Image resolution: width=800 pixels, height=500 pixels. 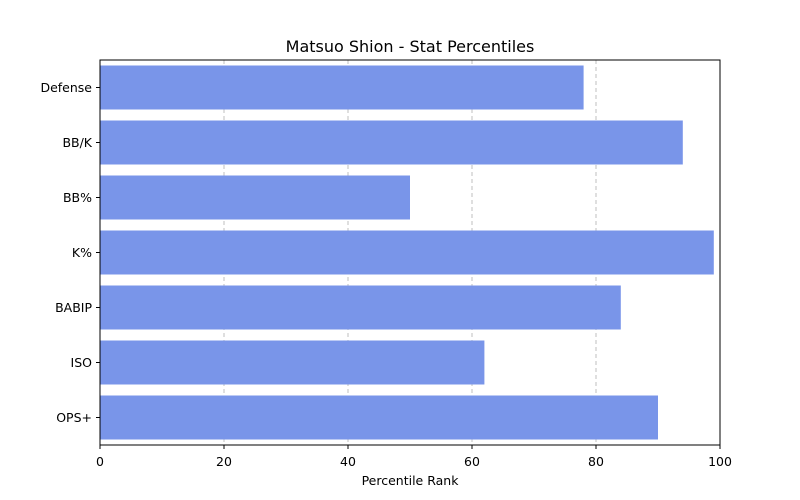 I want to click on y-axis: Defense BB/K BB% K% BABIP ISO OPS+, so click(x=70, y=252).